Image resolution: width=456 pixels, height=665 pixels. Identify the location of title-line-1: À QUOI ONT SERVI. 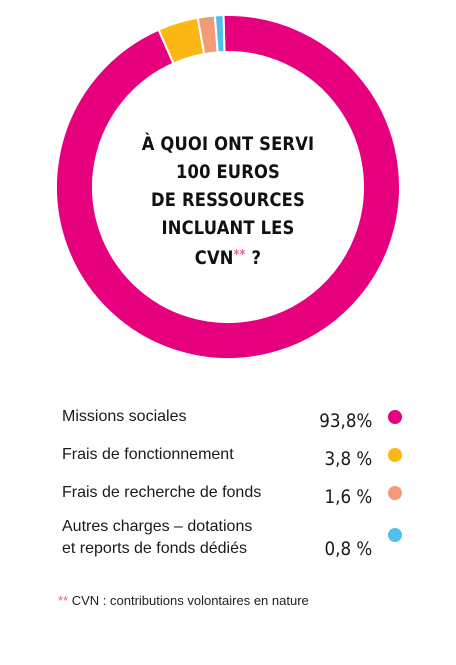
(228, 144).